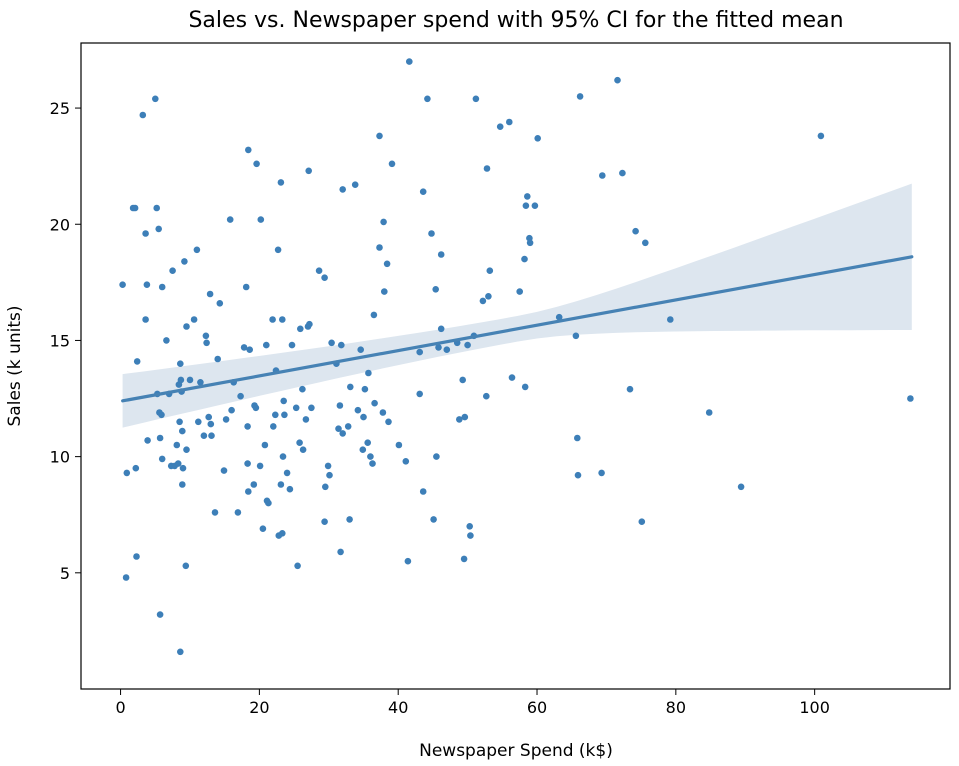  What do you see at coordinates (516, 751) in the screenshot?
I see `x-axis-label: Newspaper Spend (k$)` at bounding box center [516, 751].